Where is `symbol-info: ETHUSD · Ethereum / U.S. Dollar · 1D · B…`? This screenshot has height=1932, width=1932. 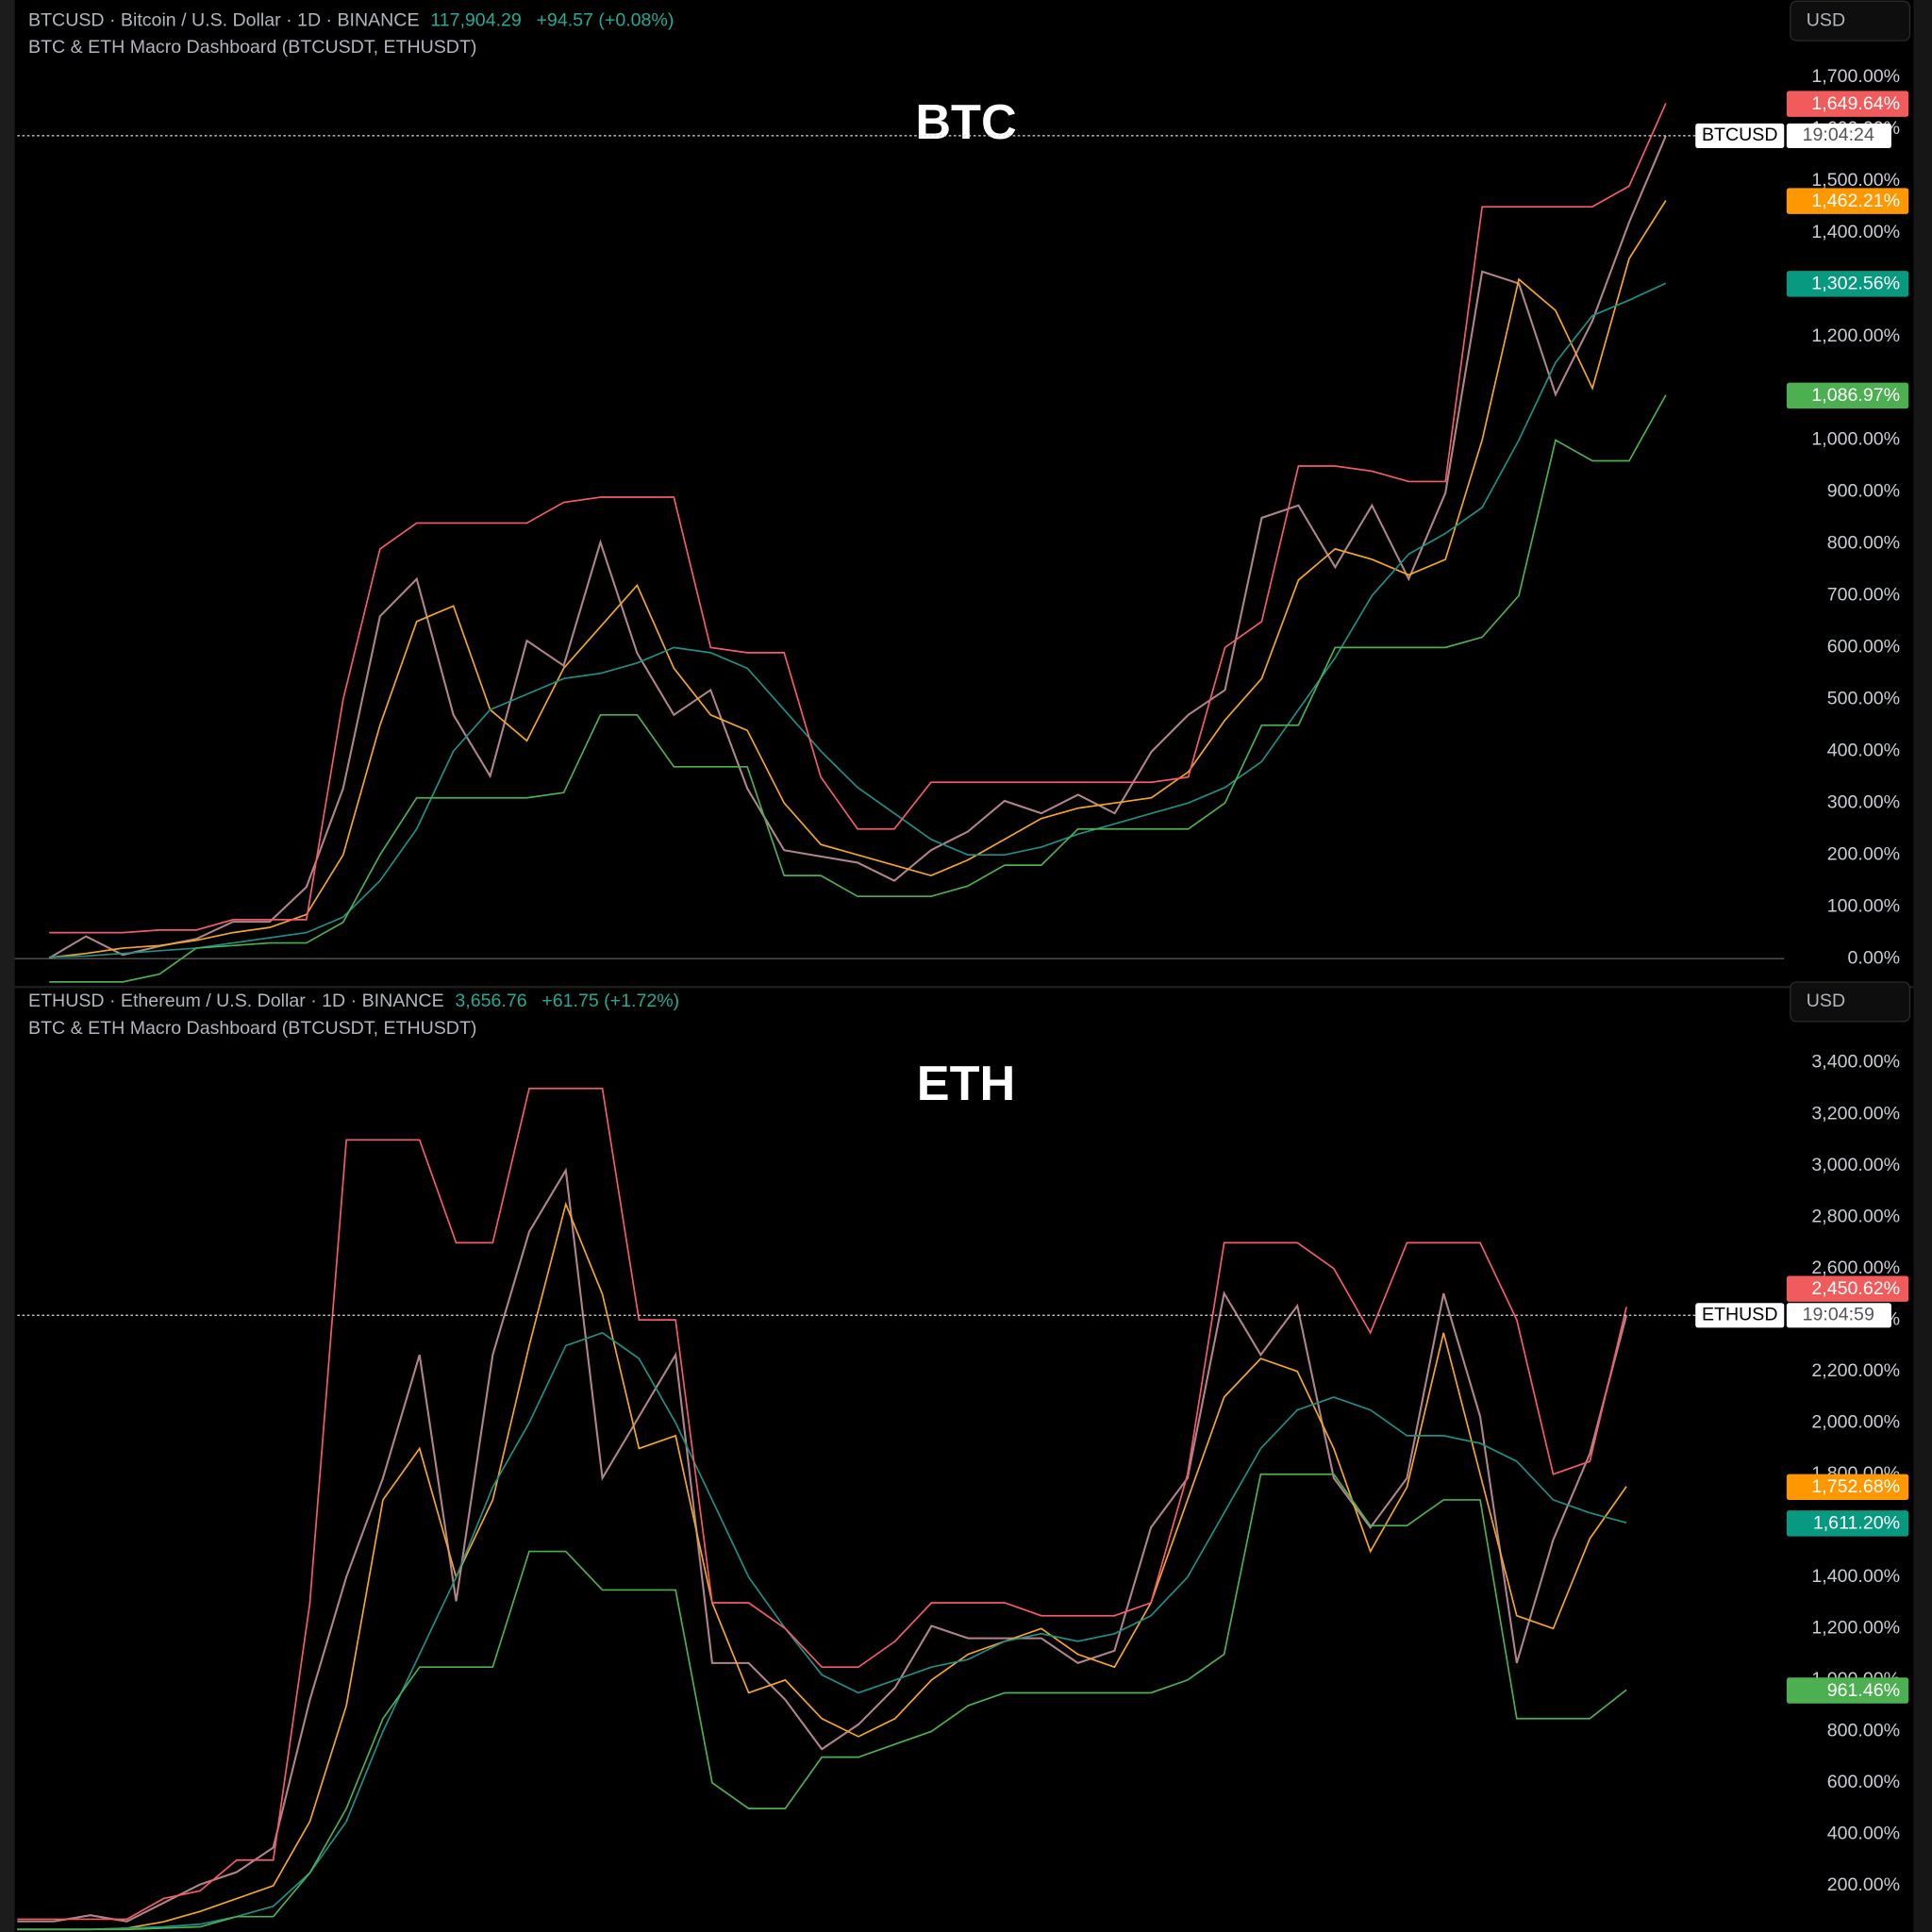
symbol-info: ETHUSD · Ethereum / U.S. Dollar · 1D · B… is located at coordinates (236, 1001).